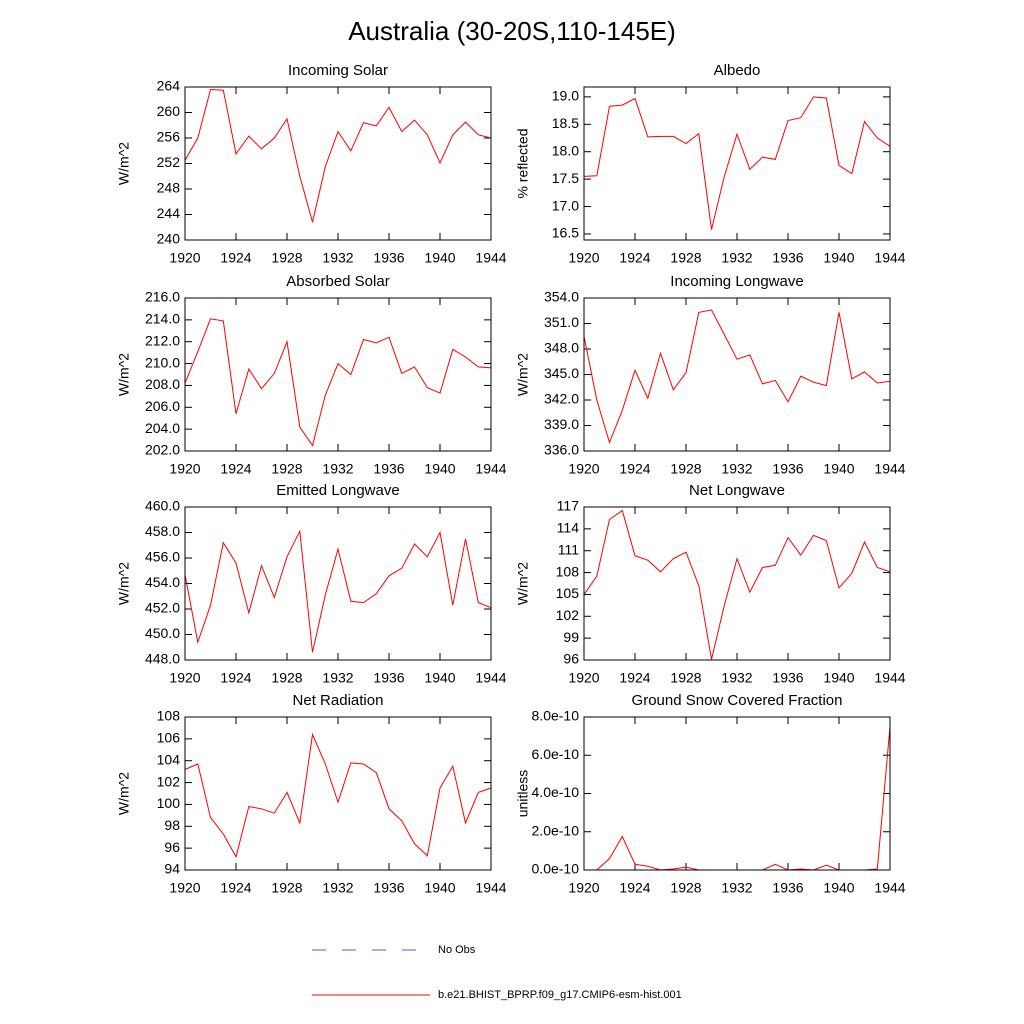 The height and width of the screenshot is (1024, 1024). What do you see at coordinates (169, 803) in the screenshot?
I see `y-tick-label: 100` at bounding box center [169, 803].